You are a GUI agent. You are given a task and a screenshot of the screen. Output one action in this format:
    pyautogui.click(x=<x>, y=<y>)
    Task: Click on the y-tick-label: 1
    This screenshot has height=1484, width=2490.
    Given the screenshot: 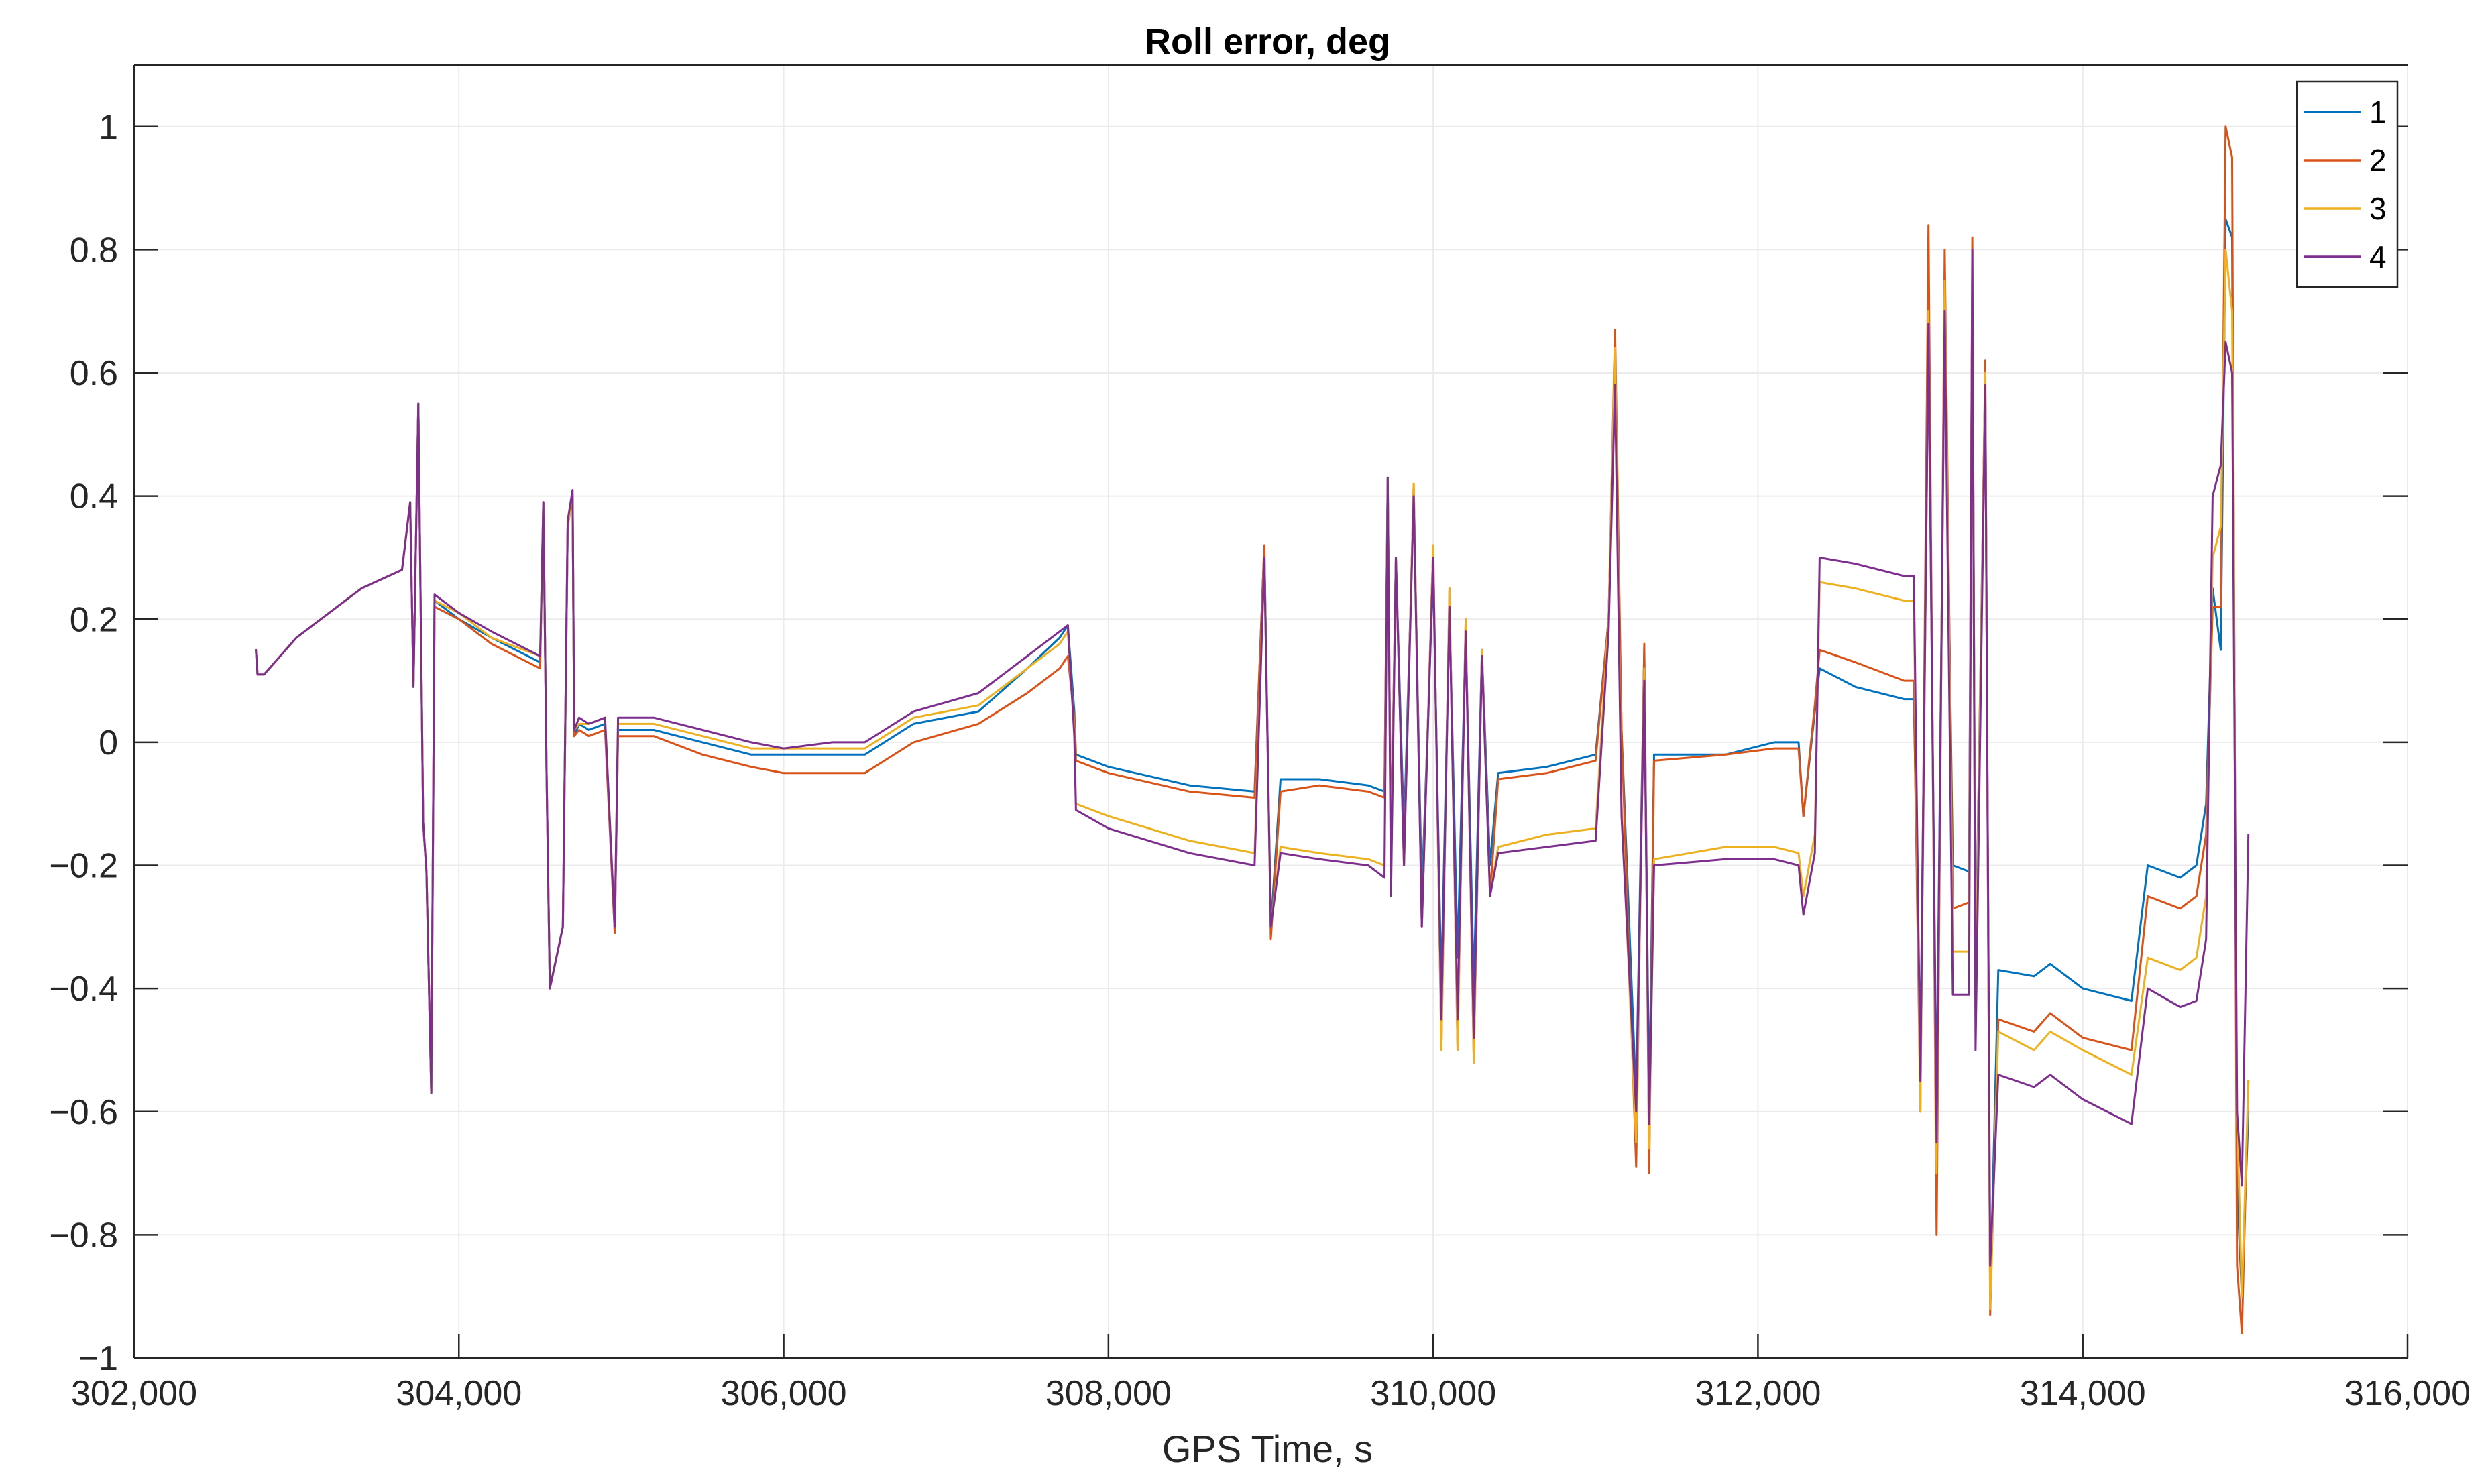 What is the action you would take?
    pyautogui.click(x=108, y=127)
    